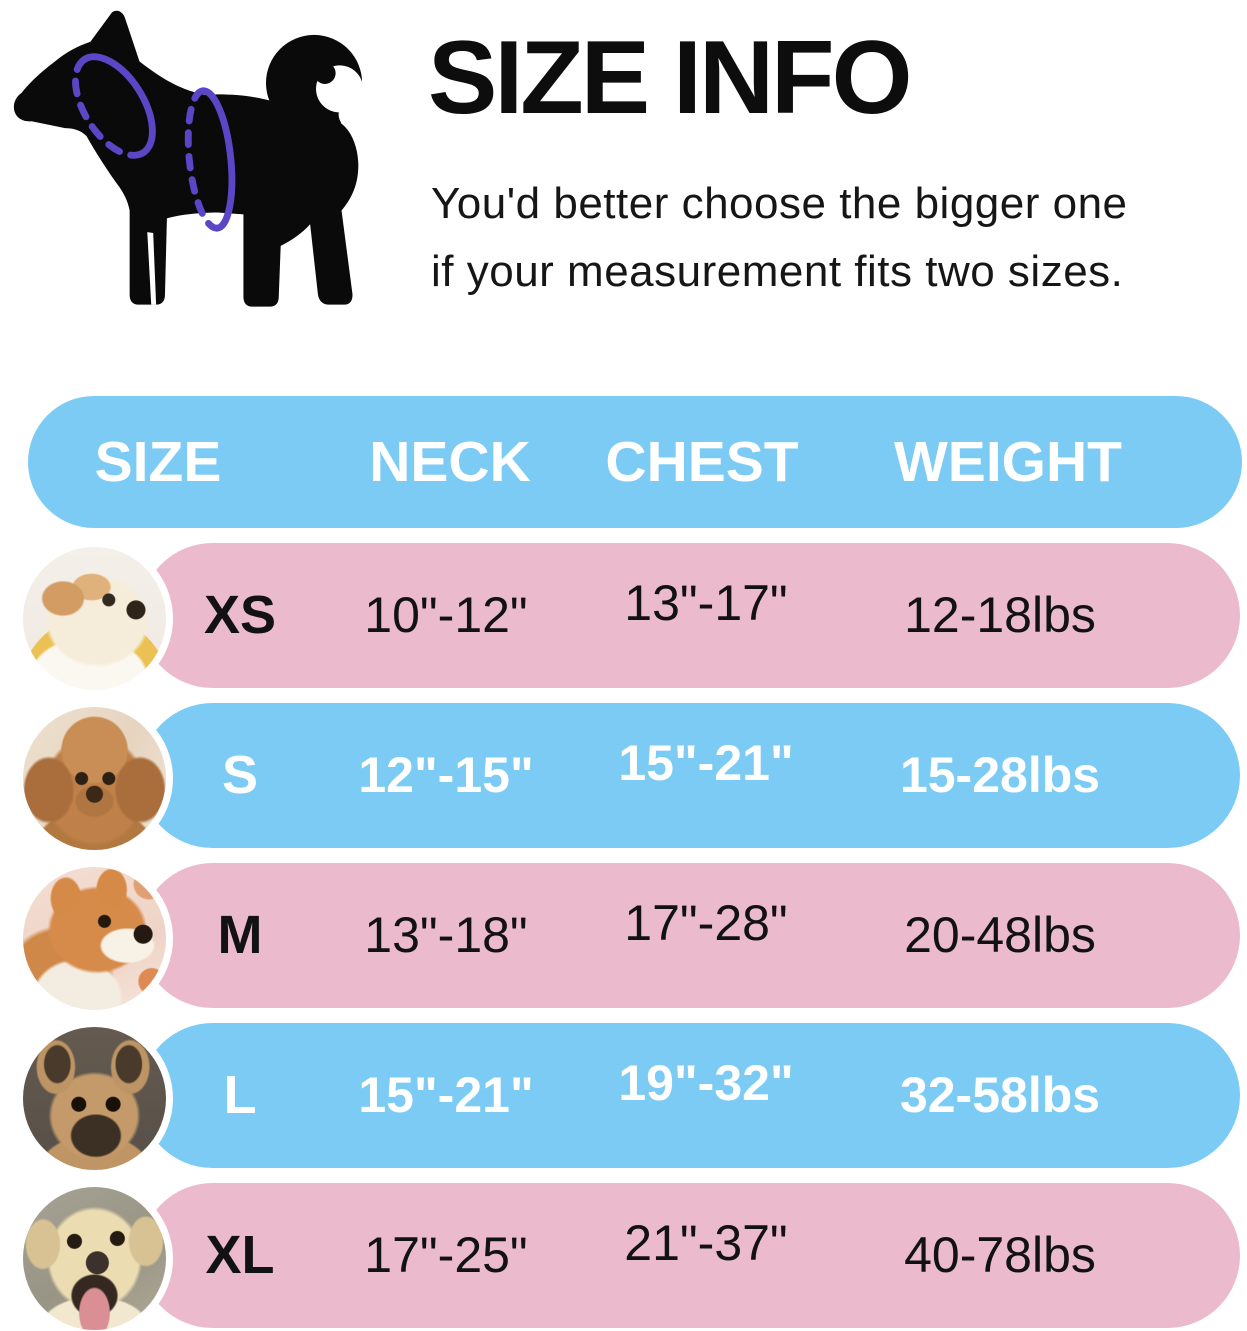  What do you see at coordinates (94, 938) in the screenshot?
I see `shiba-photo` at bounding box center [94, 938].